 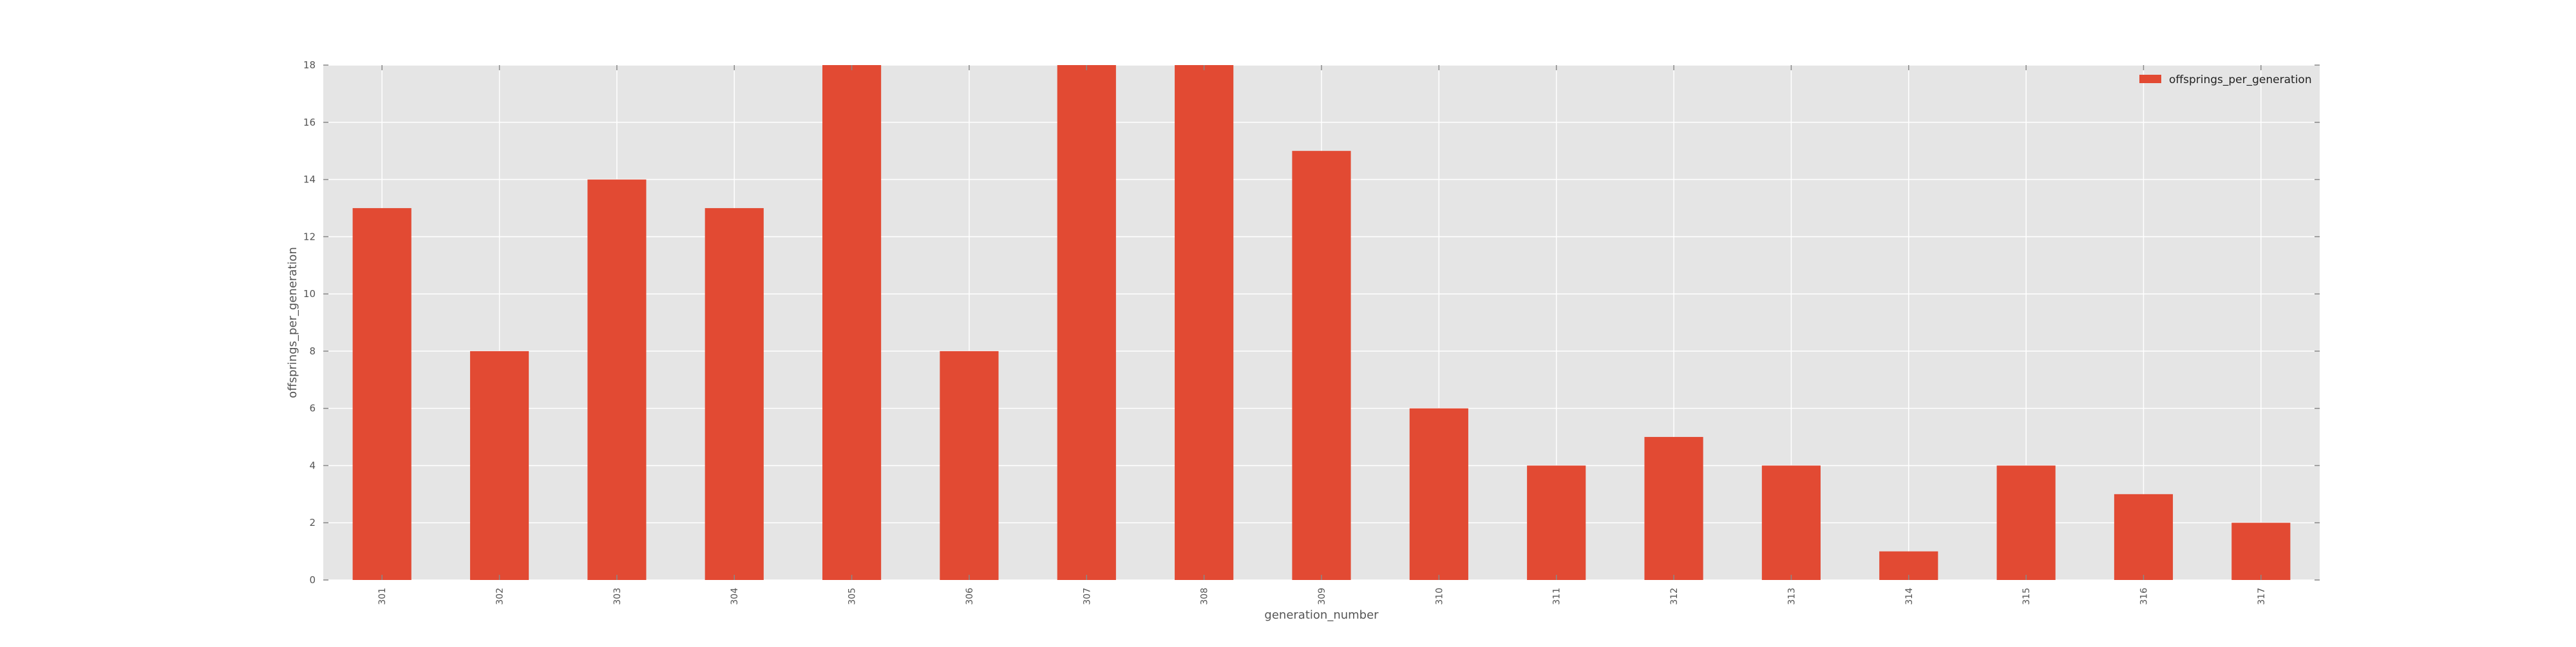 I want to click on y-tick-label: 14, so click(x=309, y=180).